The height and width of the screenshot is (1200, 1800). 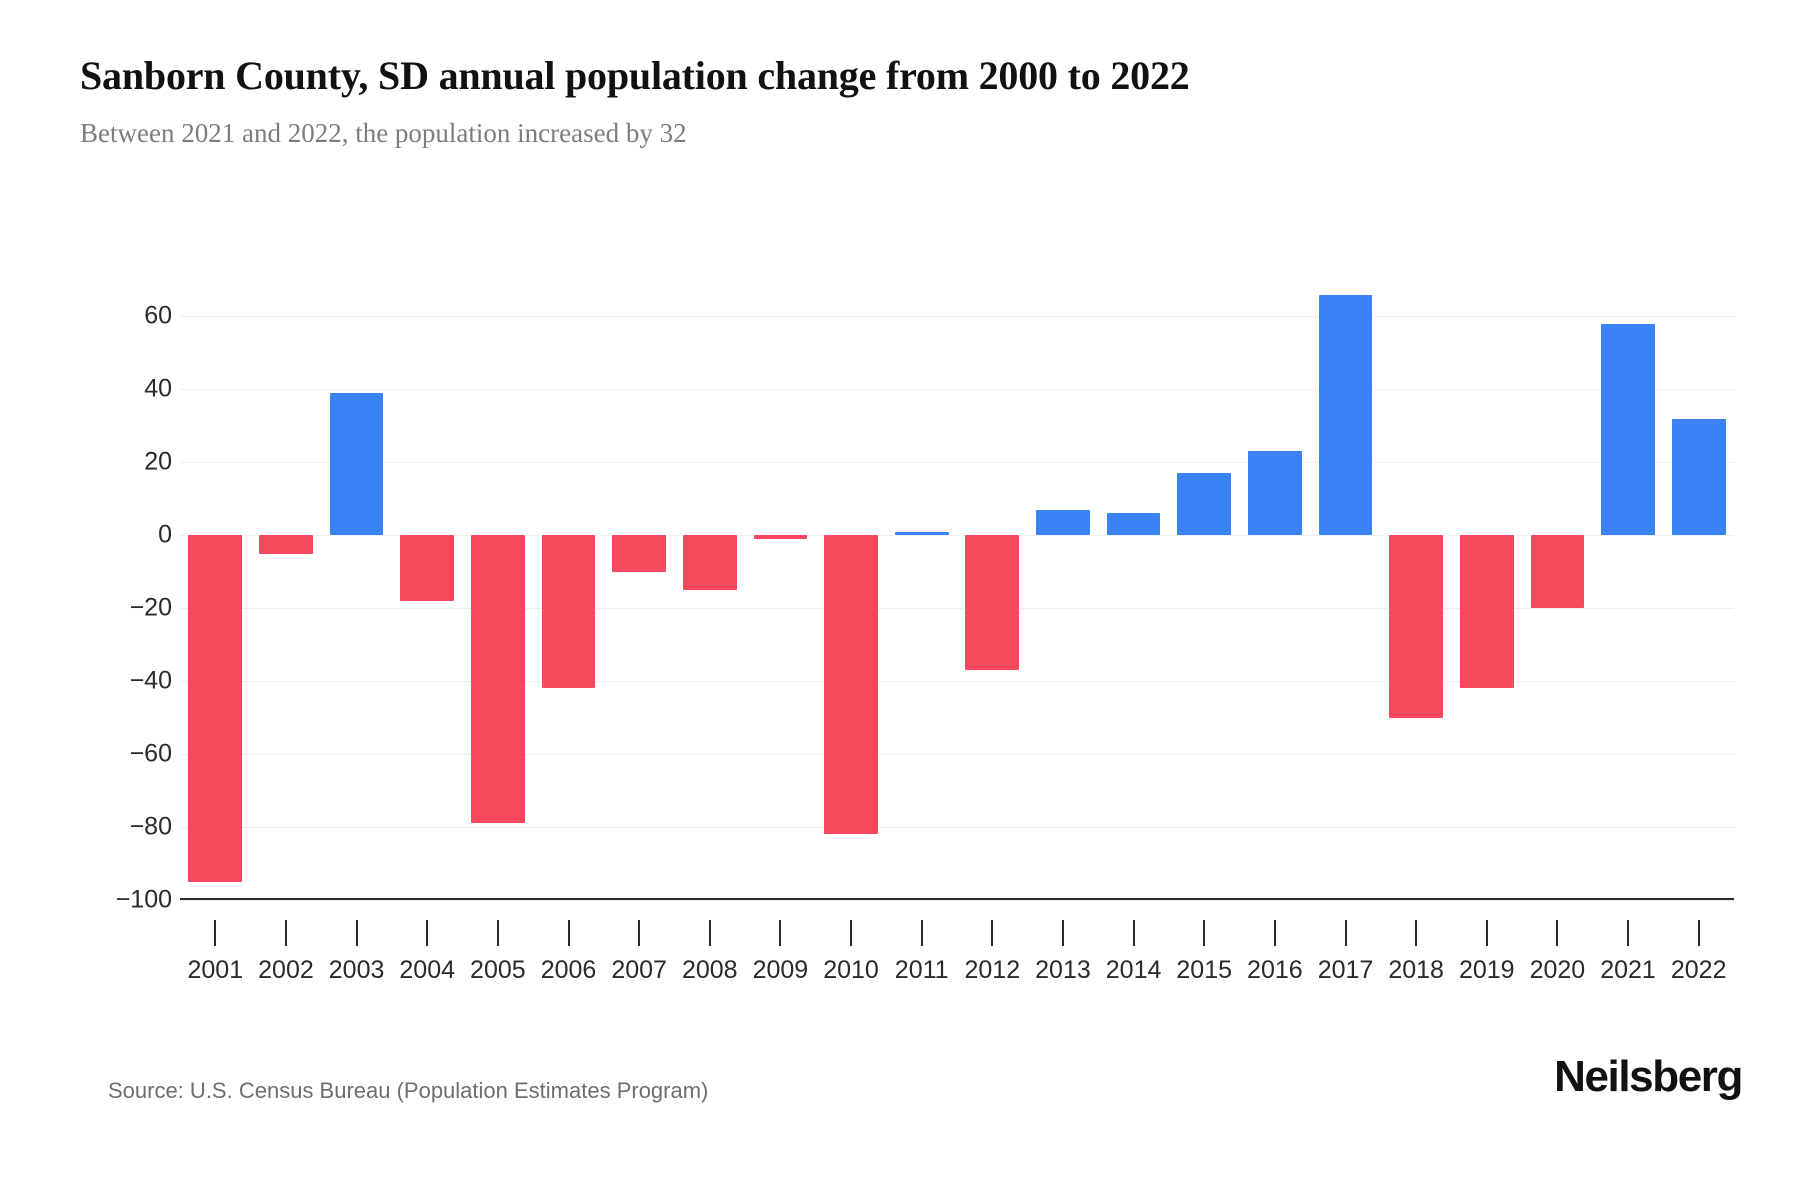 What do you see at coordinates (1628, 429) in the screenshot?
I see `bar-2021` at bounding box center [1628, 429].